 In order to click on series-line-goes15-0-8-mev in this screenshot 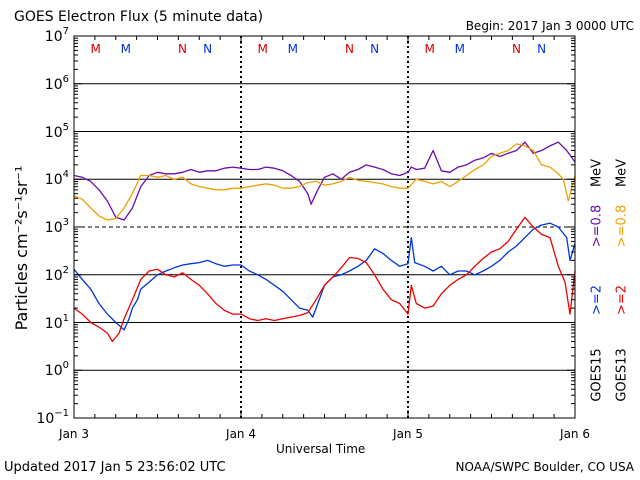, I will do `click(324, 181)`.